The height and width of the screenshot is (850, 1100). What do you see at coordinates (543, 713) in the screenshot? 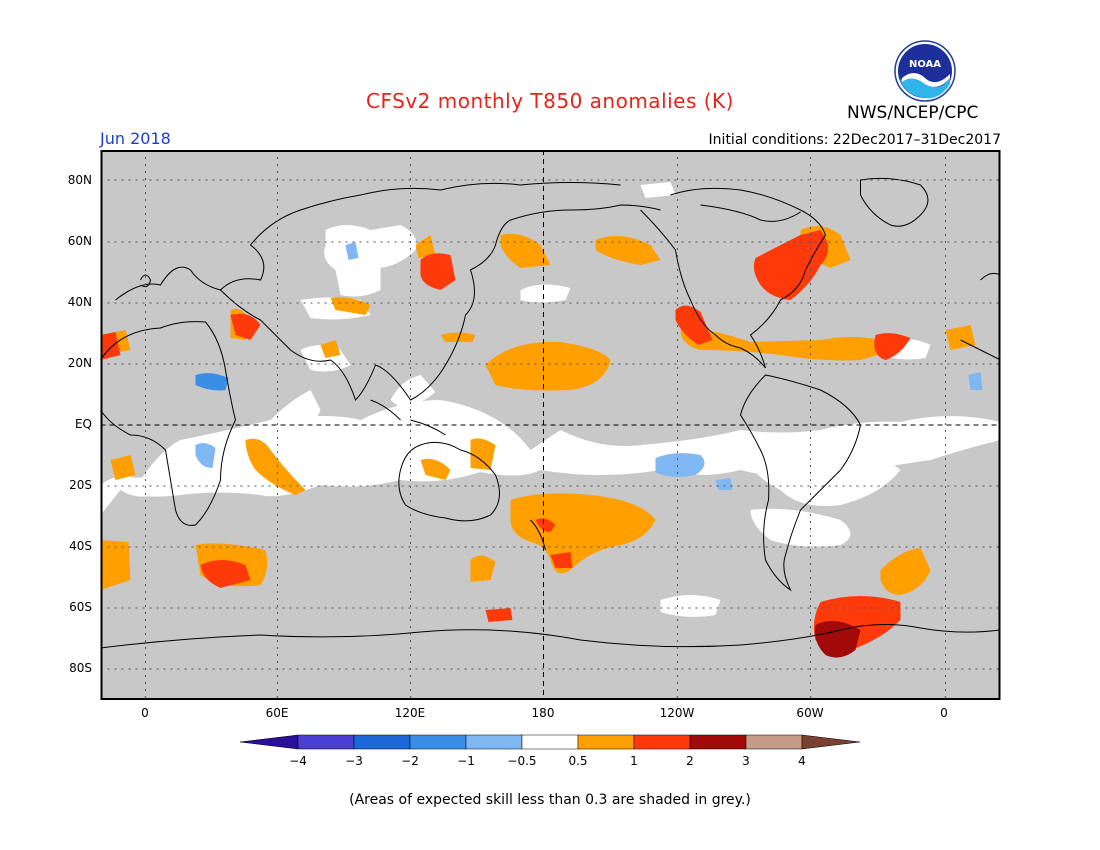
I see `lon-label: 180` at bounding box center [543, 713].